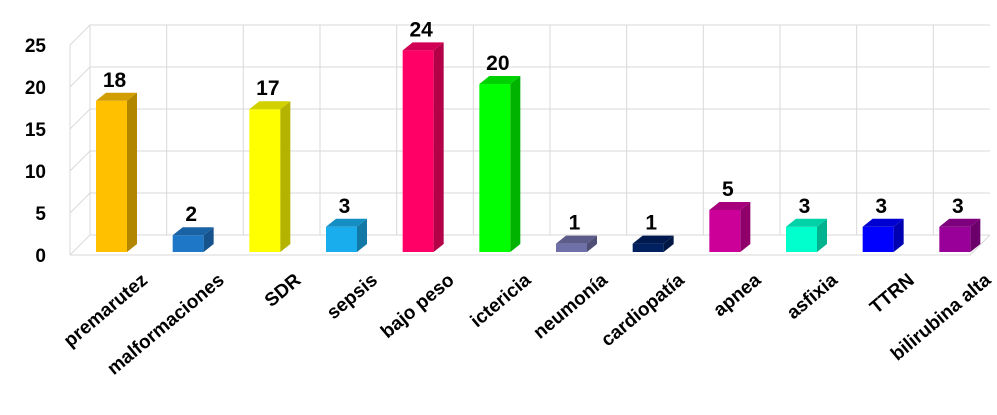 This screenshot has width=997, height=415. I want to click on y-tick-label: 5, so click(40, 214).